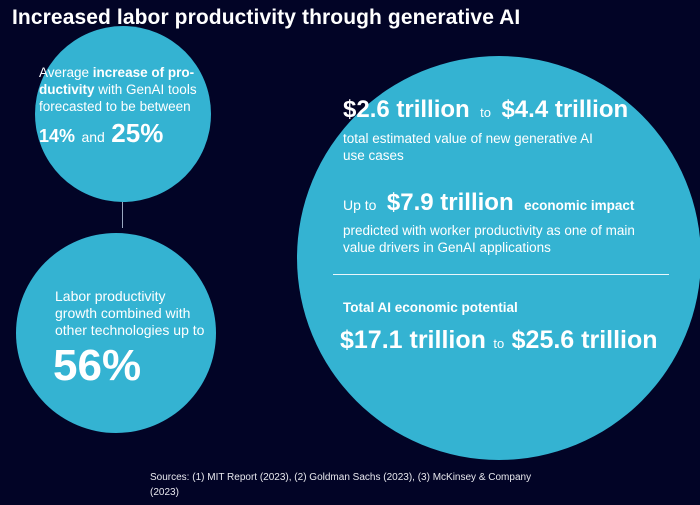 Image resolution: width=700 pixels, height=505 pixels. Describe the element at coordinates (130, 330) in the screenshot. I see `growth-text-line3: other technologies up to` at that location.